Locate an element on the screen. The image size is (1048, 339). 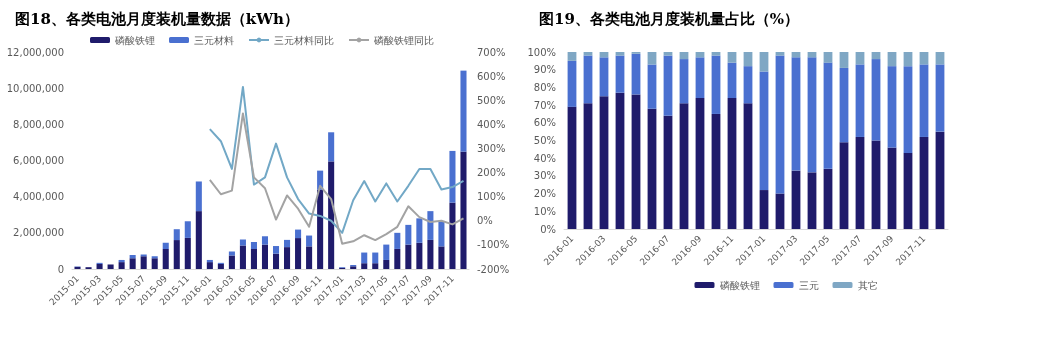
y-tick-label: 100% is located at coordinates (541, 52).